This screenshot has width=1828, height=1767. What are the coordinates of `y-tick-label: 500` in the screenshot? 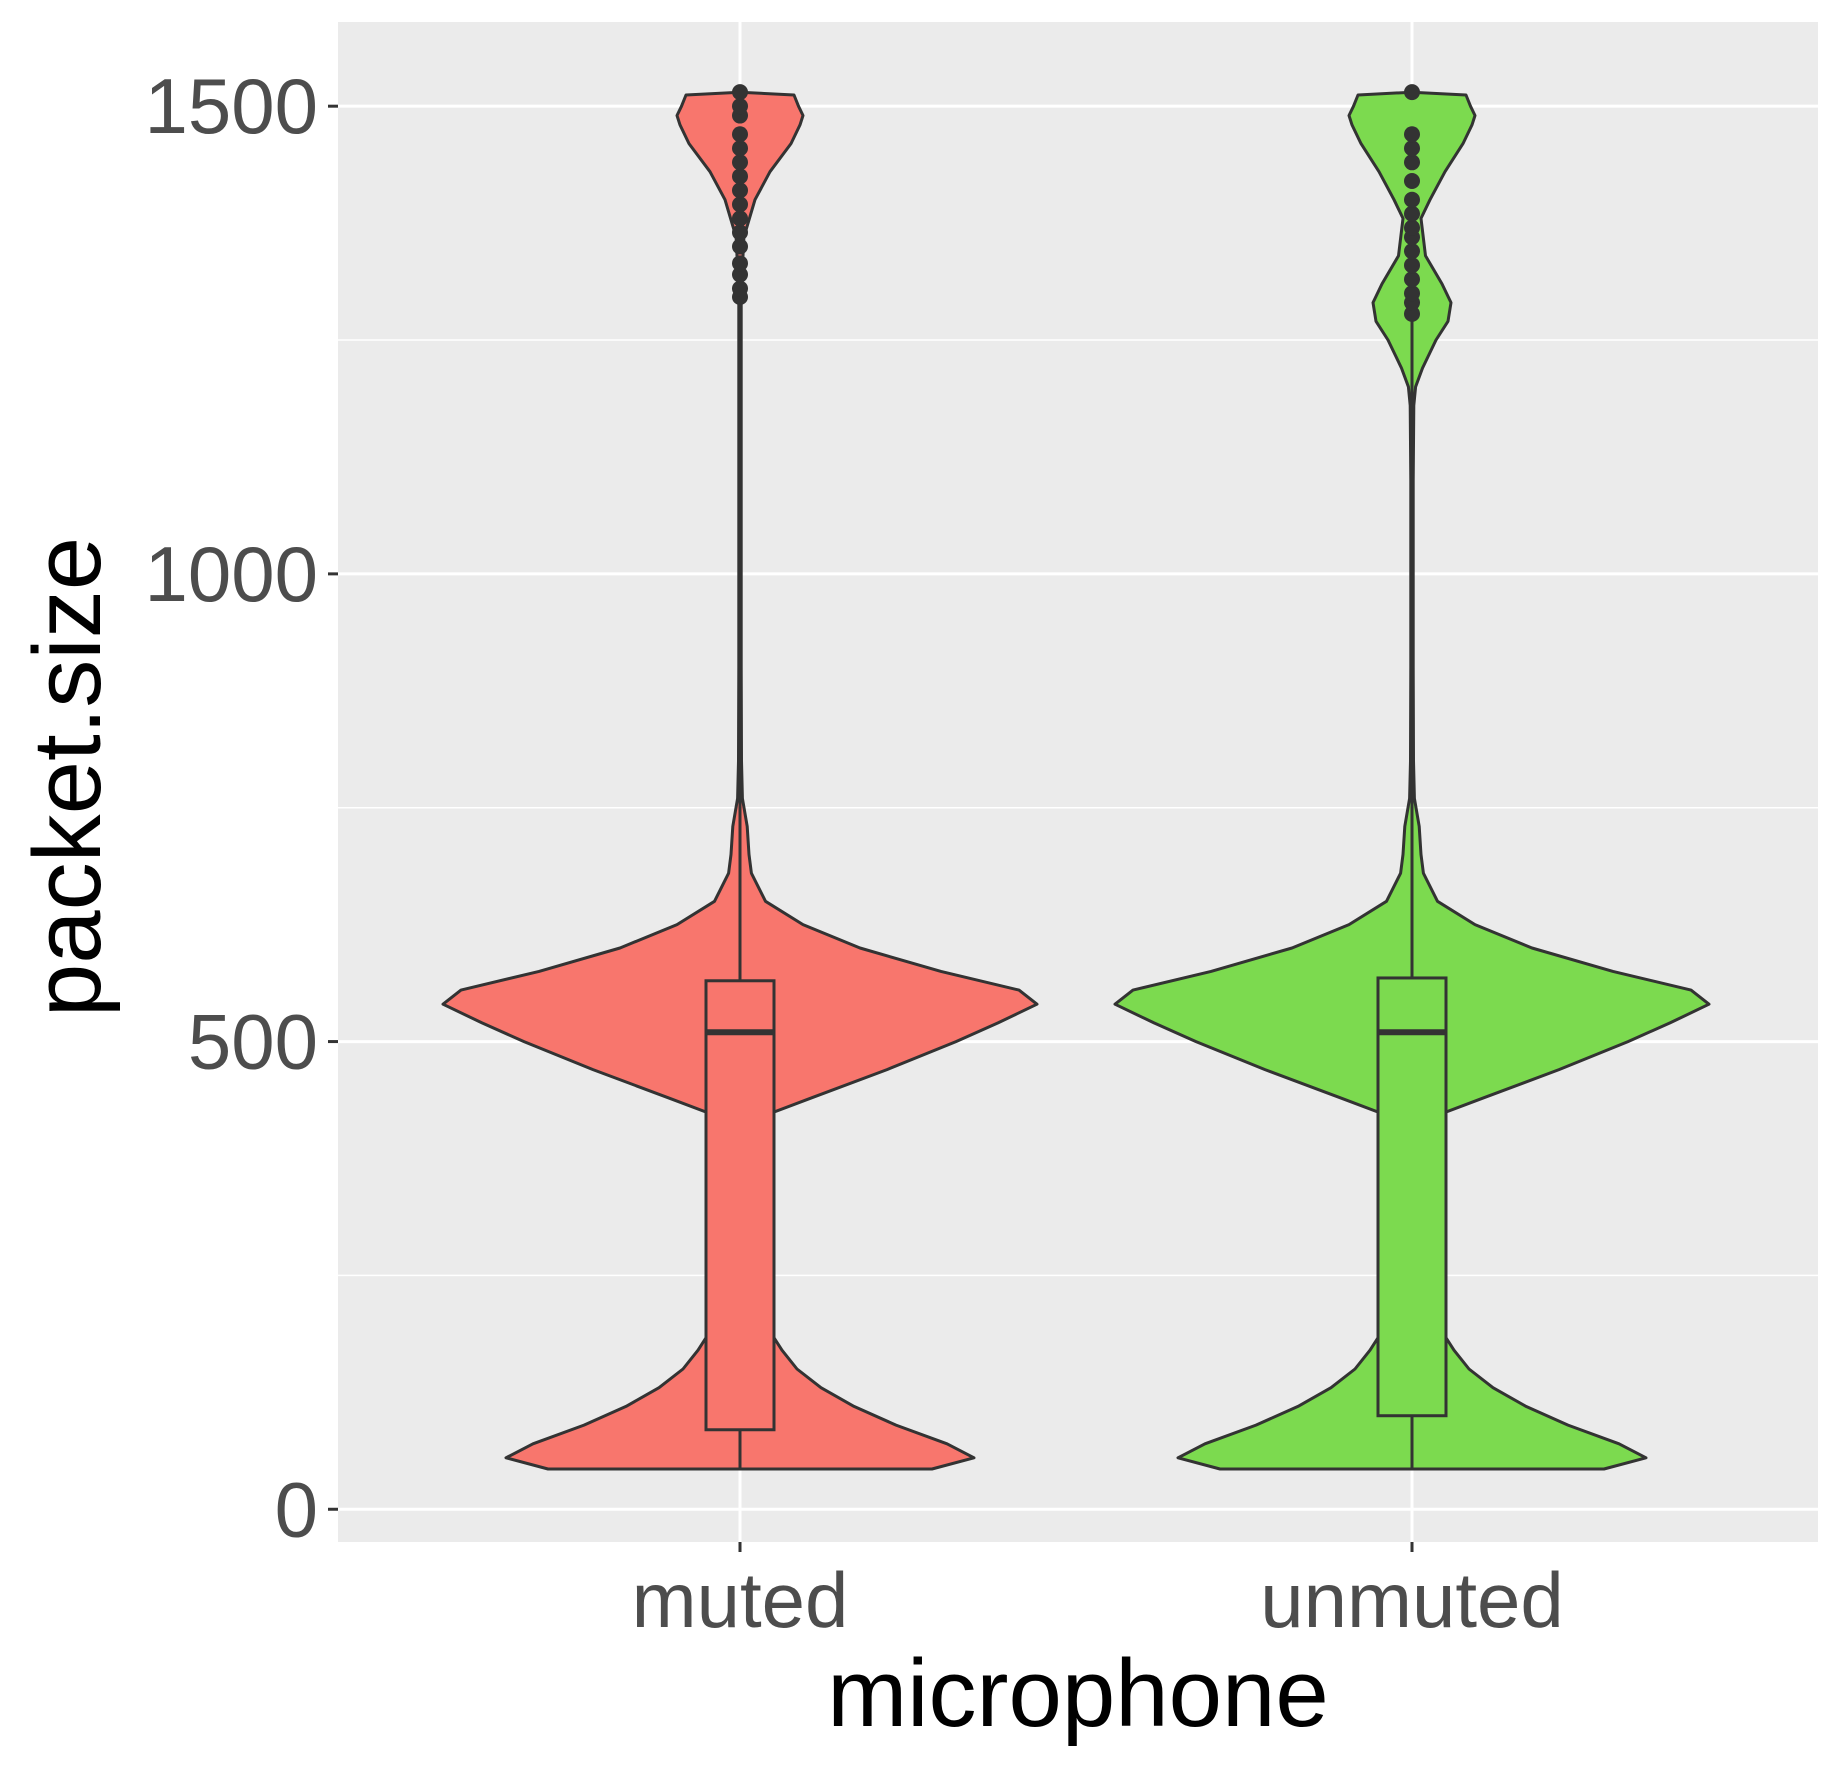 It's located at (253, 1042).